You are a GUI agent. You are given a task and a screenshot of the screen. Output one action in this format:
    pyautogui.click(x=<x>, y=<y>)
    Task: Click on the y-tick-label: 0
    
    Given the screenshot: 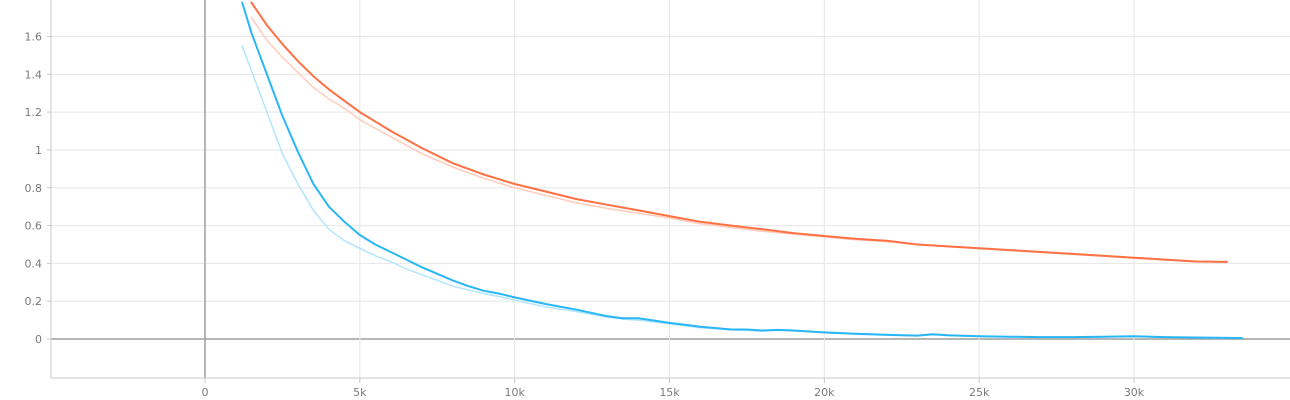 What is the action you would take?
    pyautogui.click(x=38, y=339)
    